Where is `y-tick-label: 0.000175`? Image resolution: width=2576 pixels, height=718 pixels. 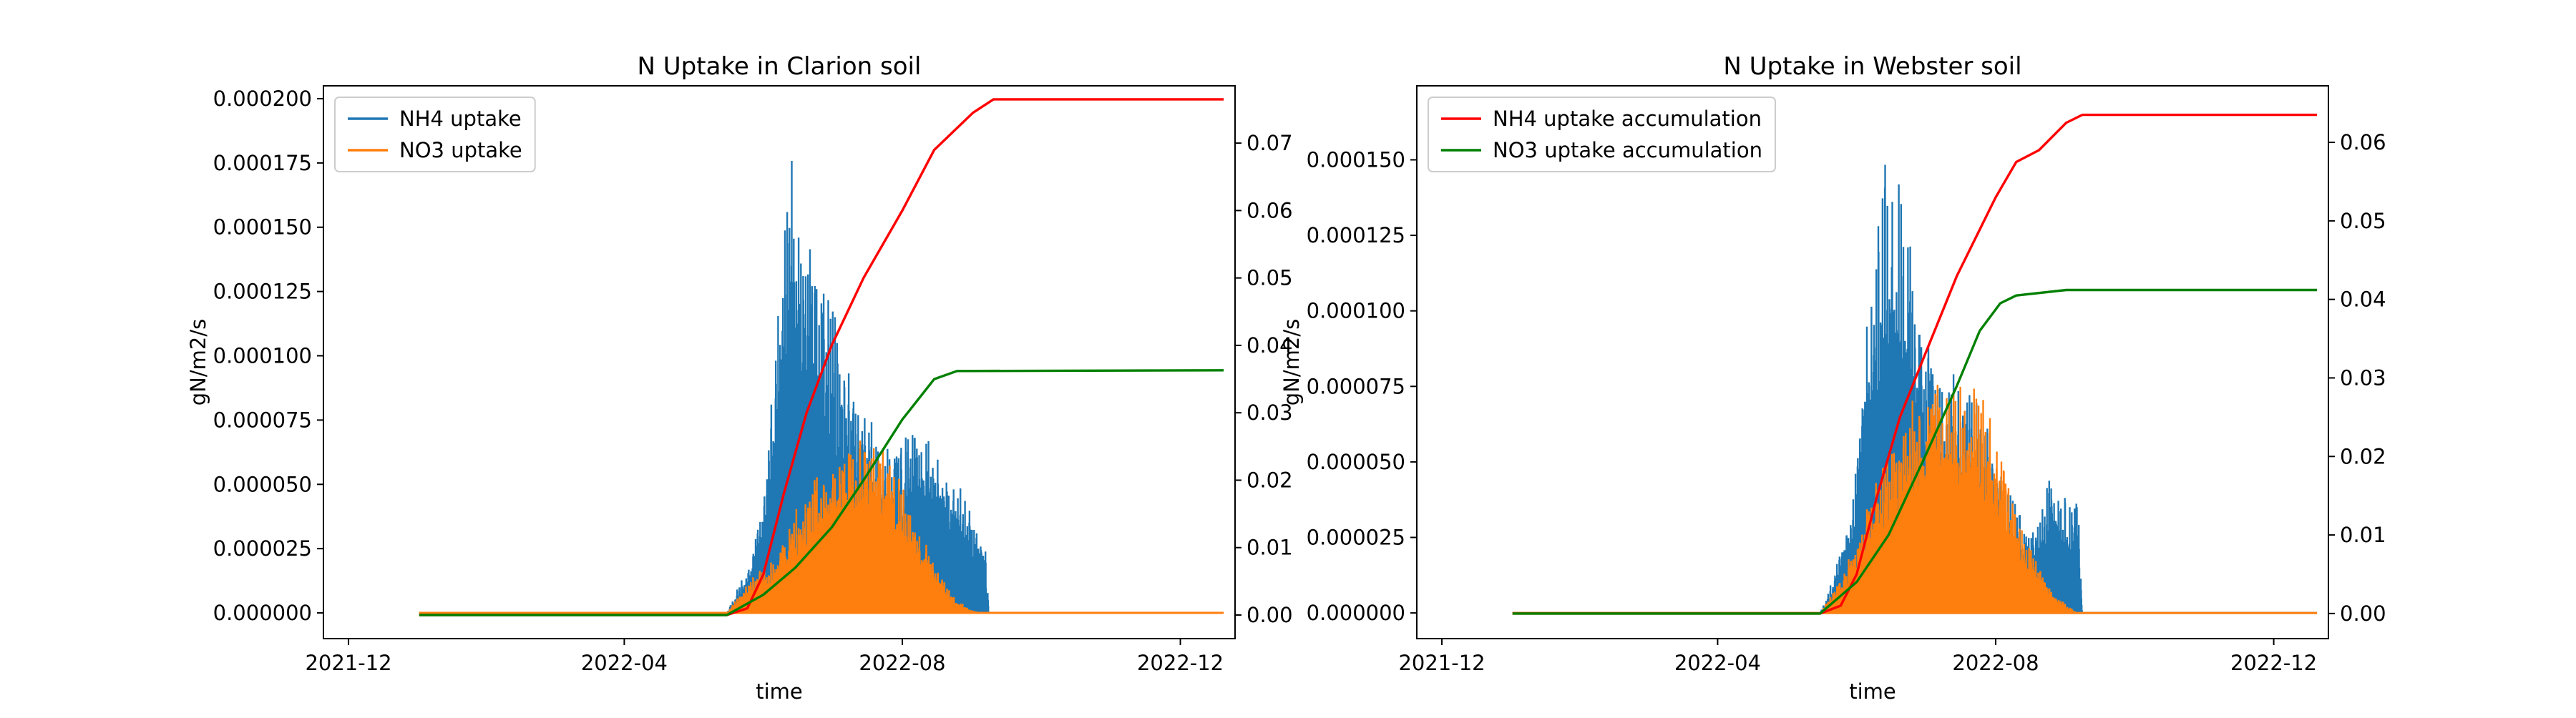
y-tick-label: 0.000175 is located at coordinates (262, 163).